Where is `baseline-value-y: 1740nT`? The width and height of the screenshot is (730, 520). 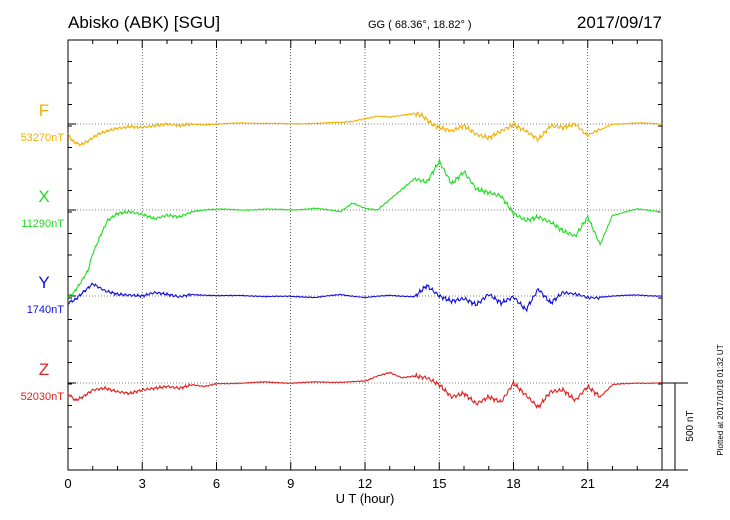
baseline-value-y: 1740nT is located at coordinates (46, 310).